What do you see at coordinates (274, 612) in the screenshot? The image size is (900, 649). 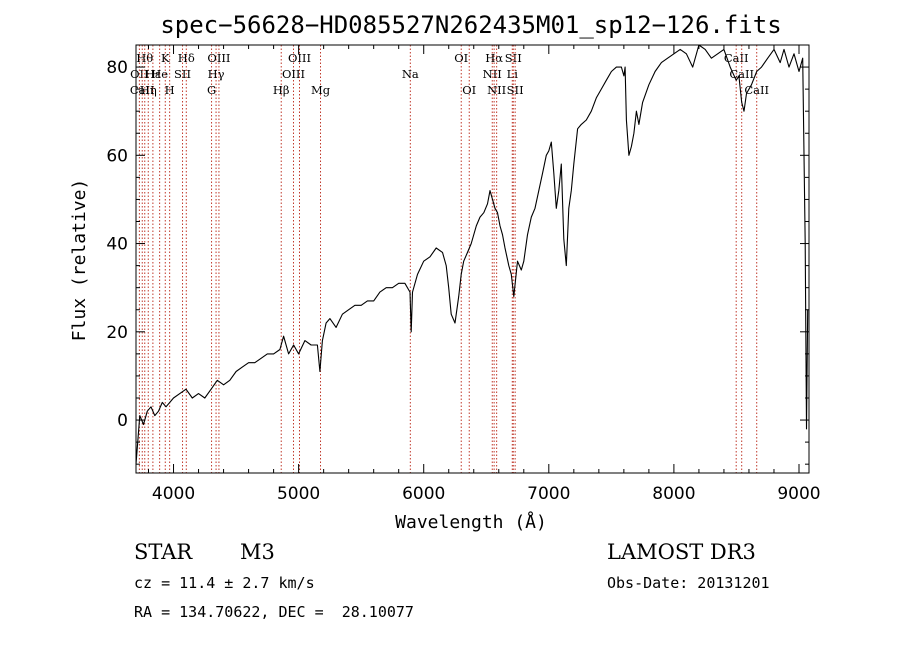 I see `coordinates: RA = 134.70622, DEC = 28.10077` at bounding box center [274, 612].